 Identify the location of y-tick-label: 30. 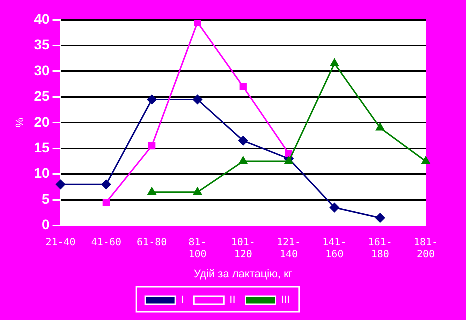
(42, 70).